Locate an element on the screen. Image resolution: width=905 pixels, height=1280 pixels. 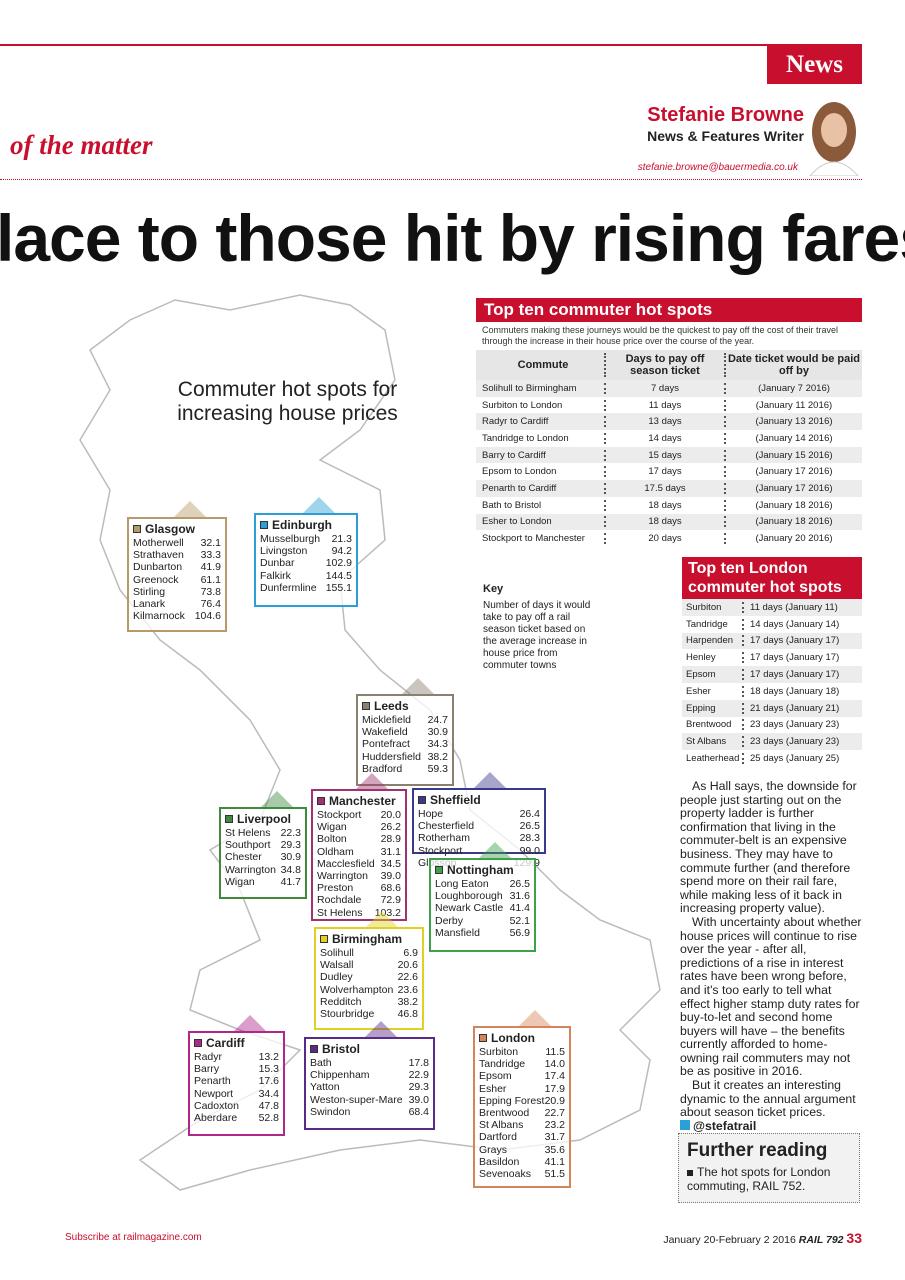
town-days: 20.0 is located at coordinates (390, 815).